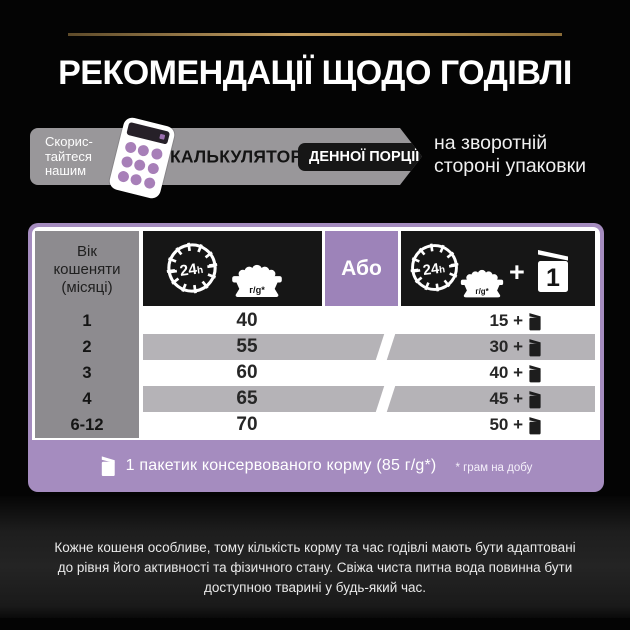 The image size is (630, 630). I want to click on use-our-note: Скорис- тайтеся нашим, so click(69, 157).